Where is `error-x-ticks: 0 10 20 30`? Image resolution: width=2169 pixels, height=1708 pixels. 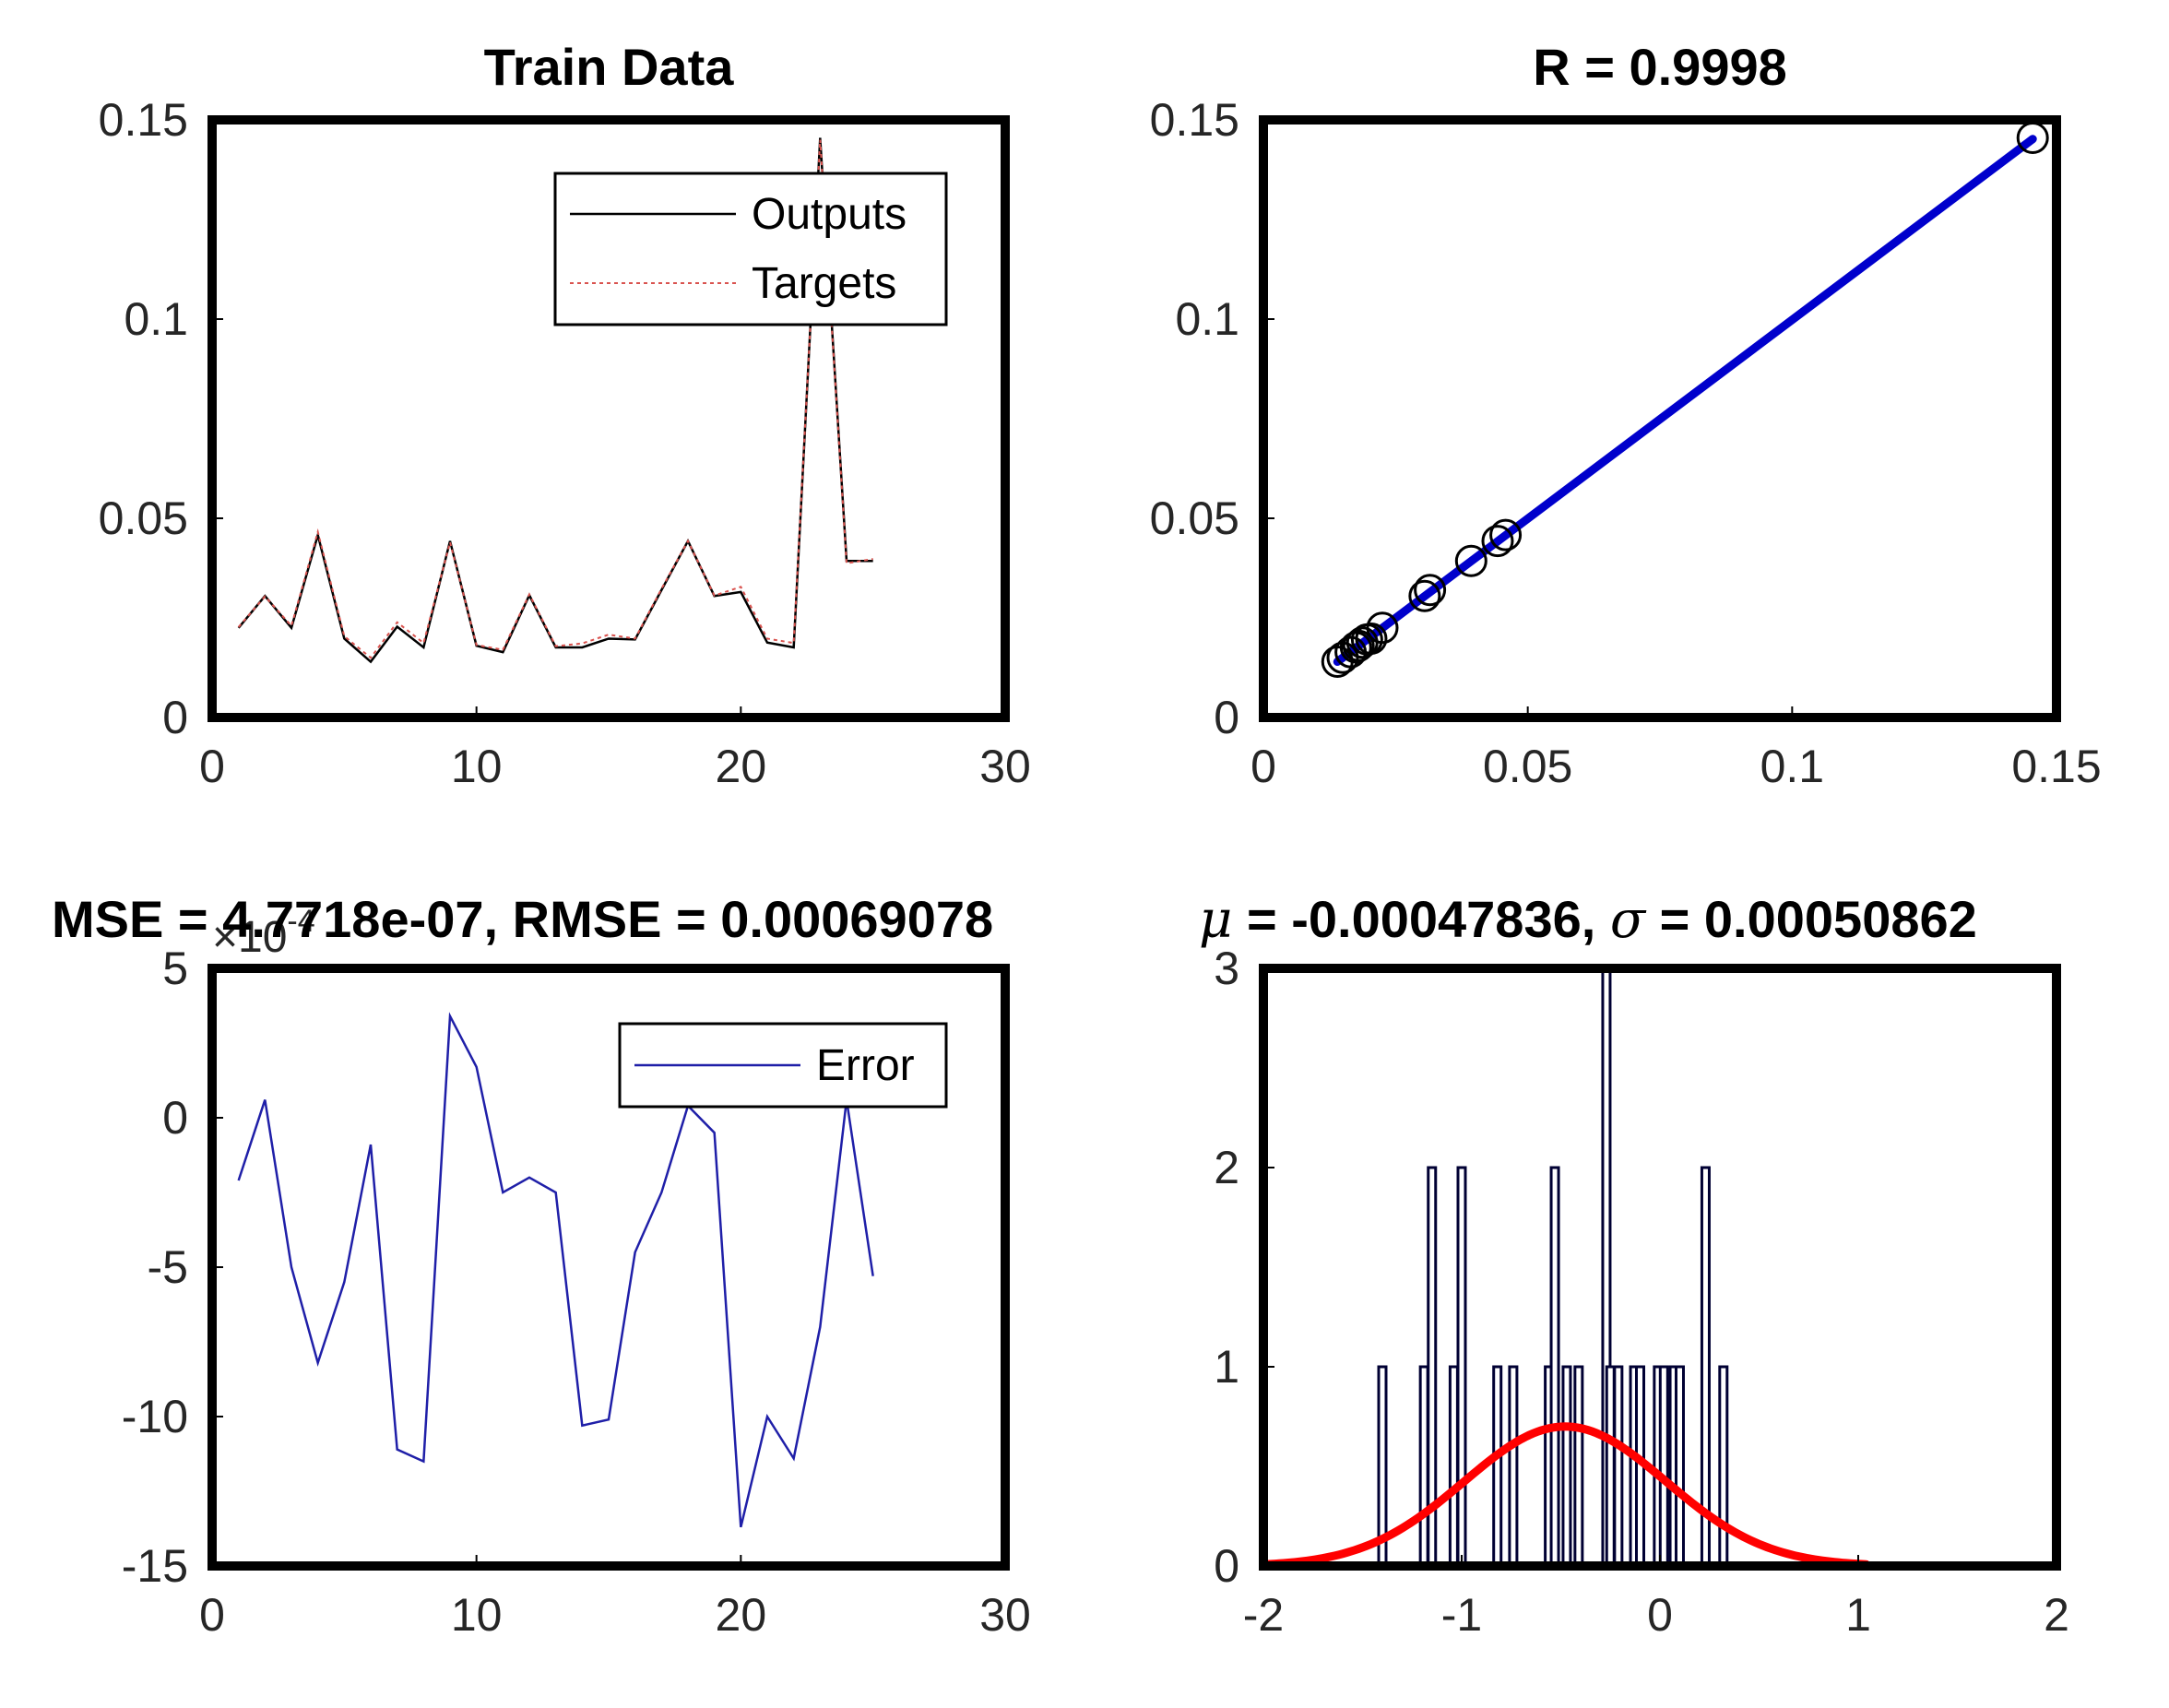
error-x-ticks: 0 10 20 30 is located at coordinates (615, 1598).